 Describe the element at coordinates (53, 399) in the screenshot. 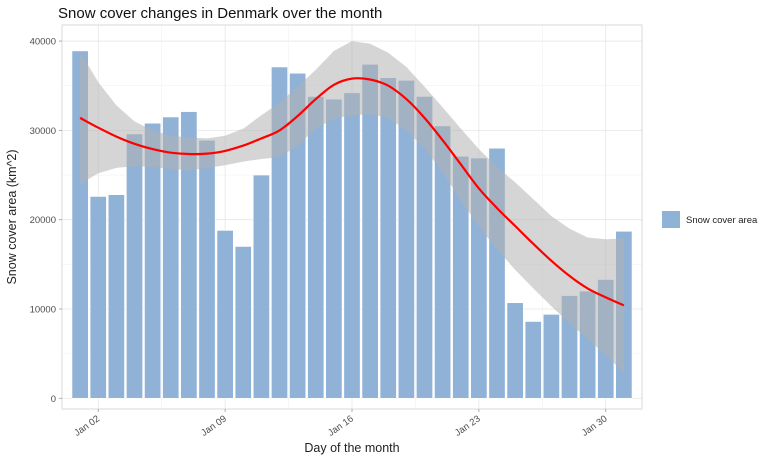

I see `y-tick-label: 0` at that location.